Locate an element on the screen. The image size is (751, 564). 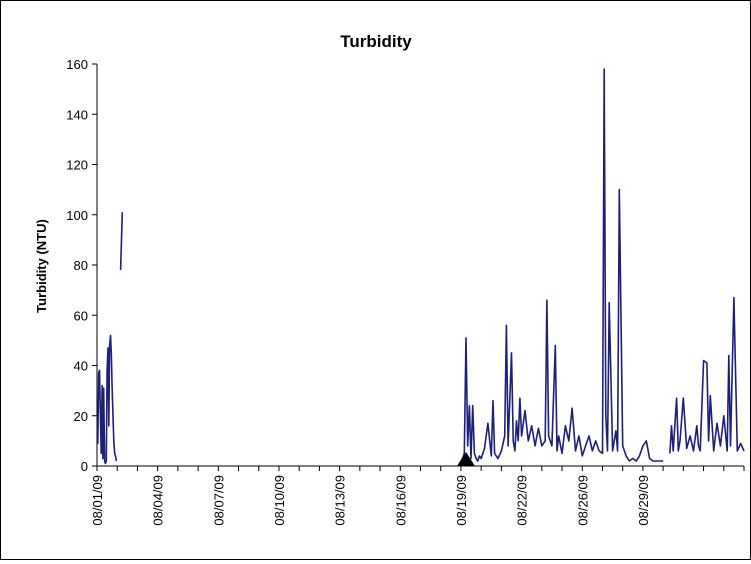
x-tick-label: 08/29/09 is located at coordinates (643, 500).